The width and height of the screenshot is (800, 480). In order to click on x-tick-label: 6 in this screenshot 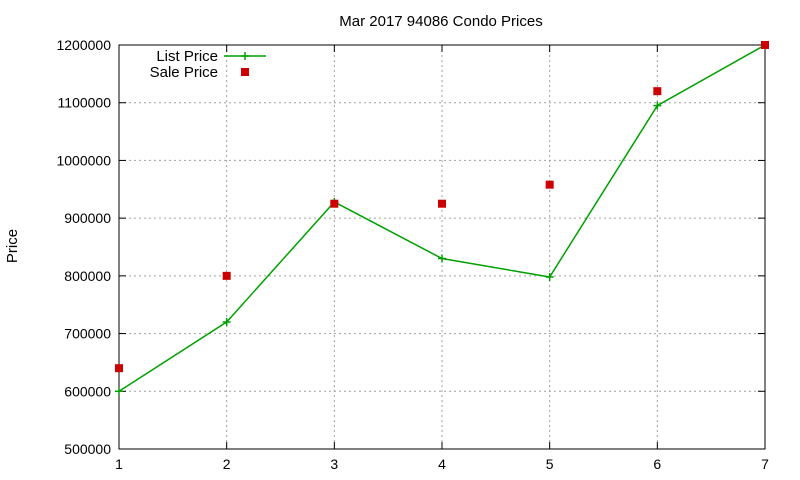, I will do `click(657, 464)`.